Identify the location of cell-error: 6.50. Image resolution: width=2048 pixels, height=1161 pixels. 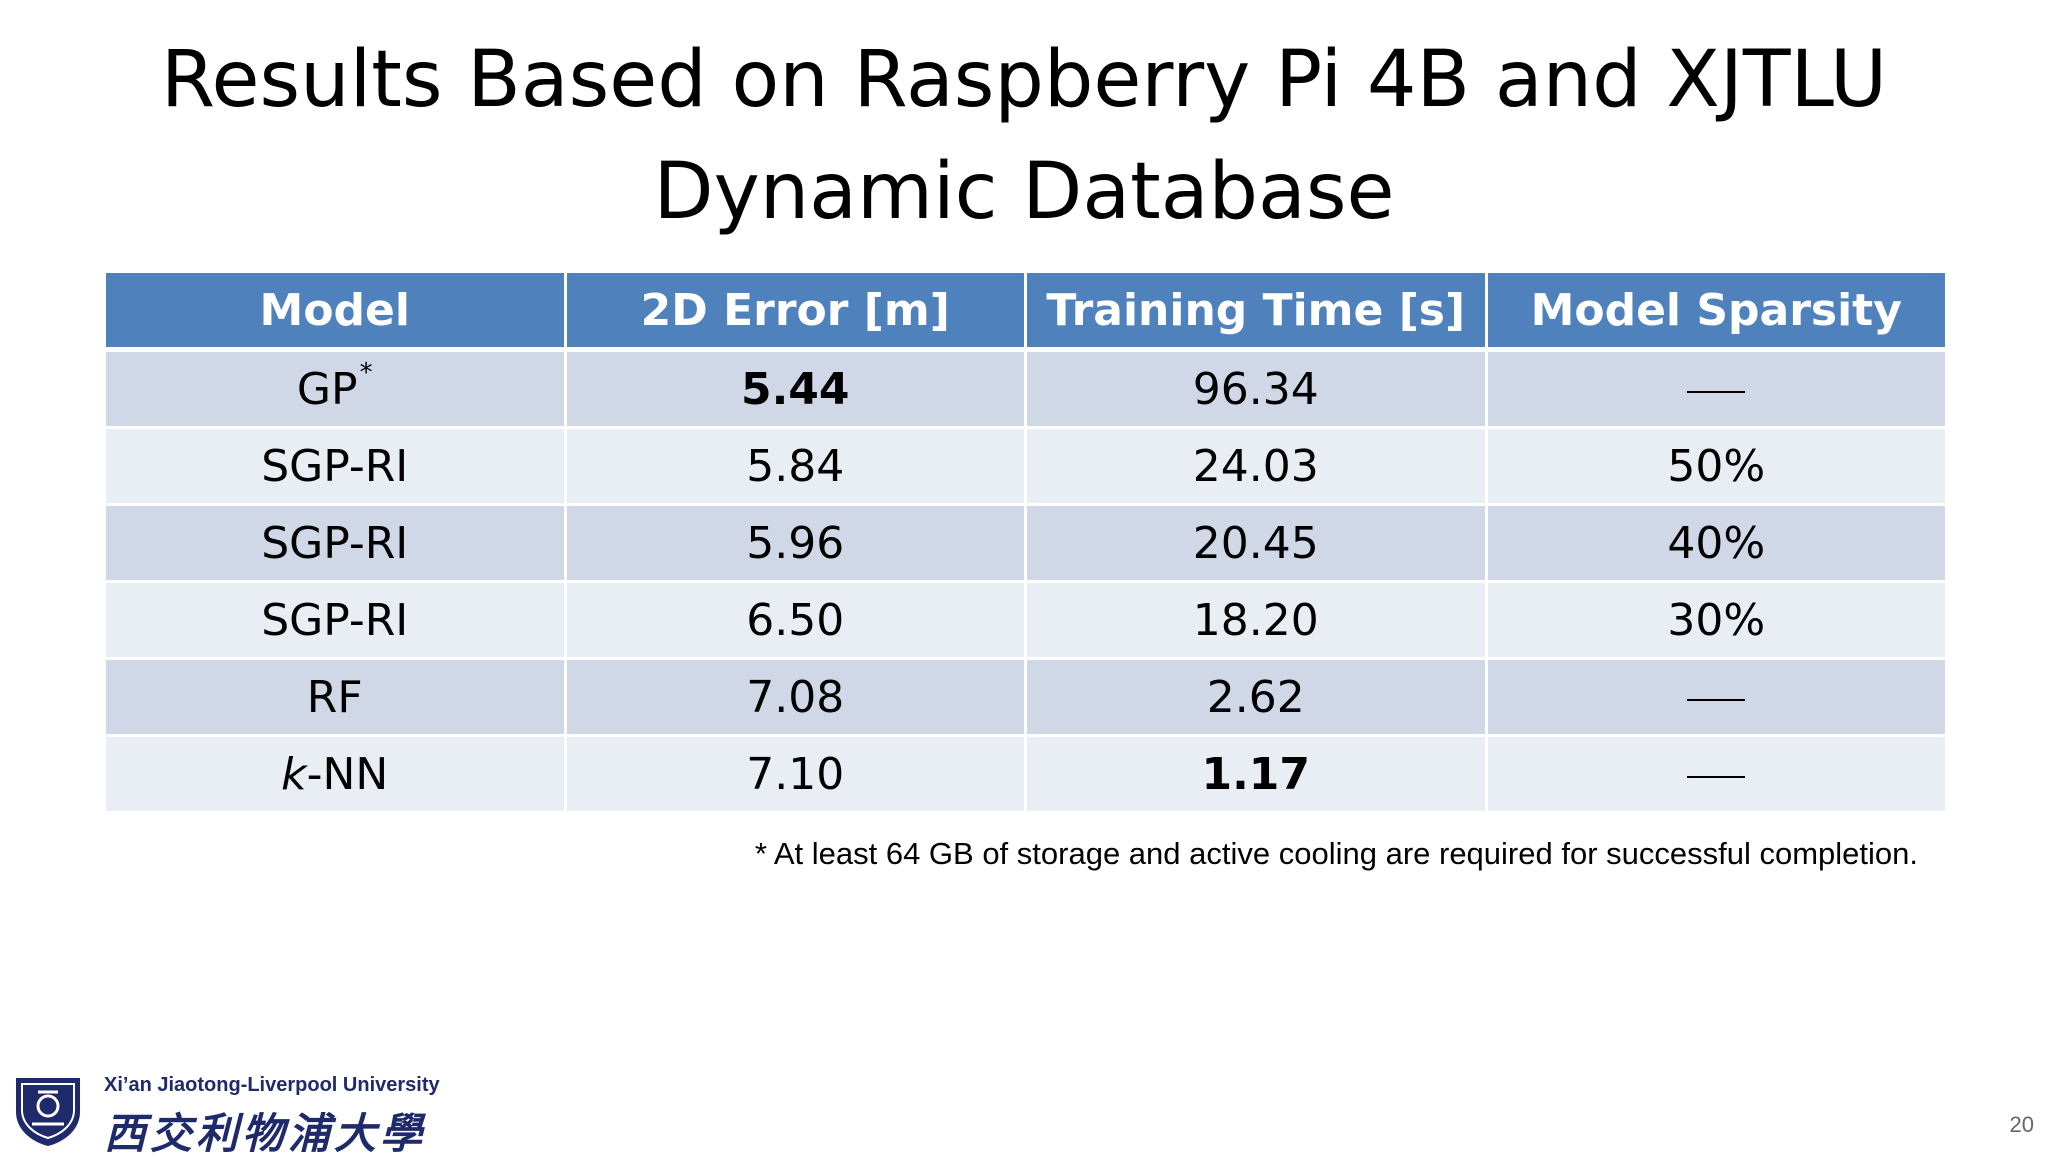
(795, 620).